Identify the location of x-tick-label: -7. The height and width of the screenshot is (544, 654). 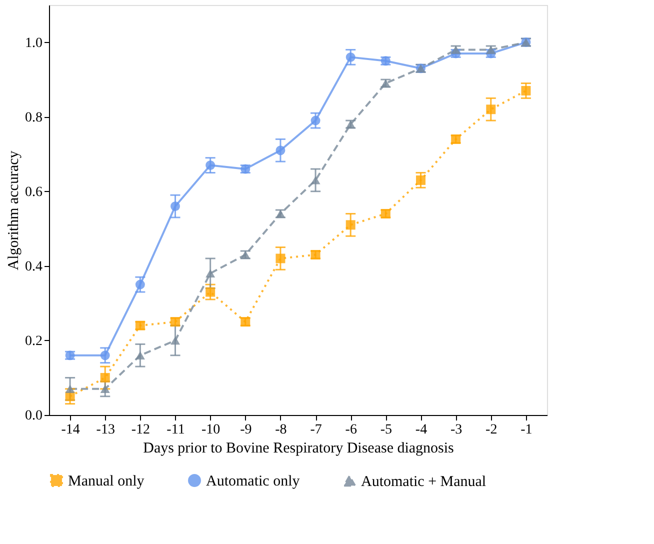
(316, 430).